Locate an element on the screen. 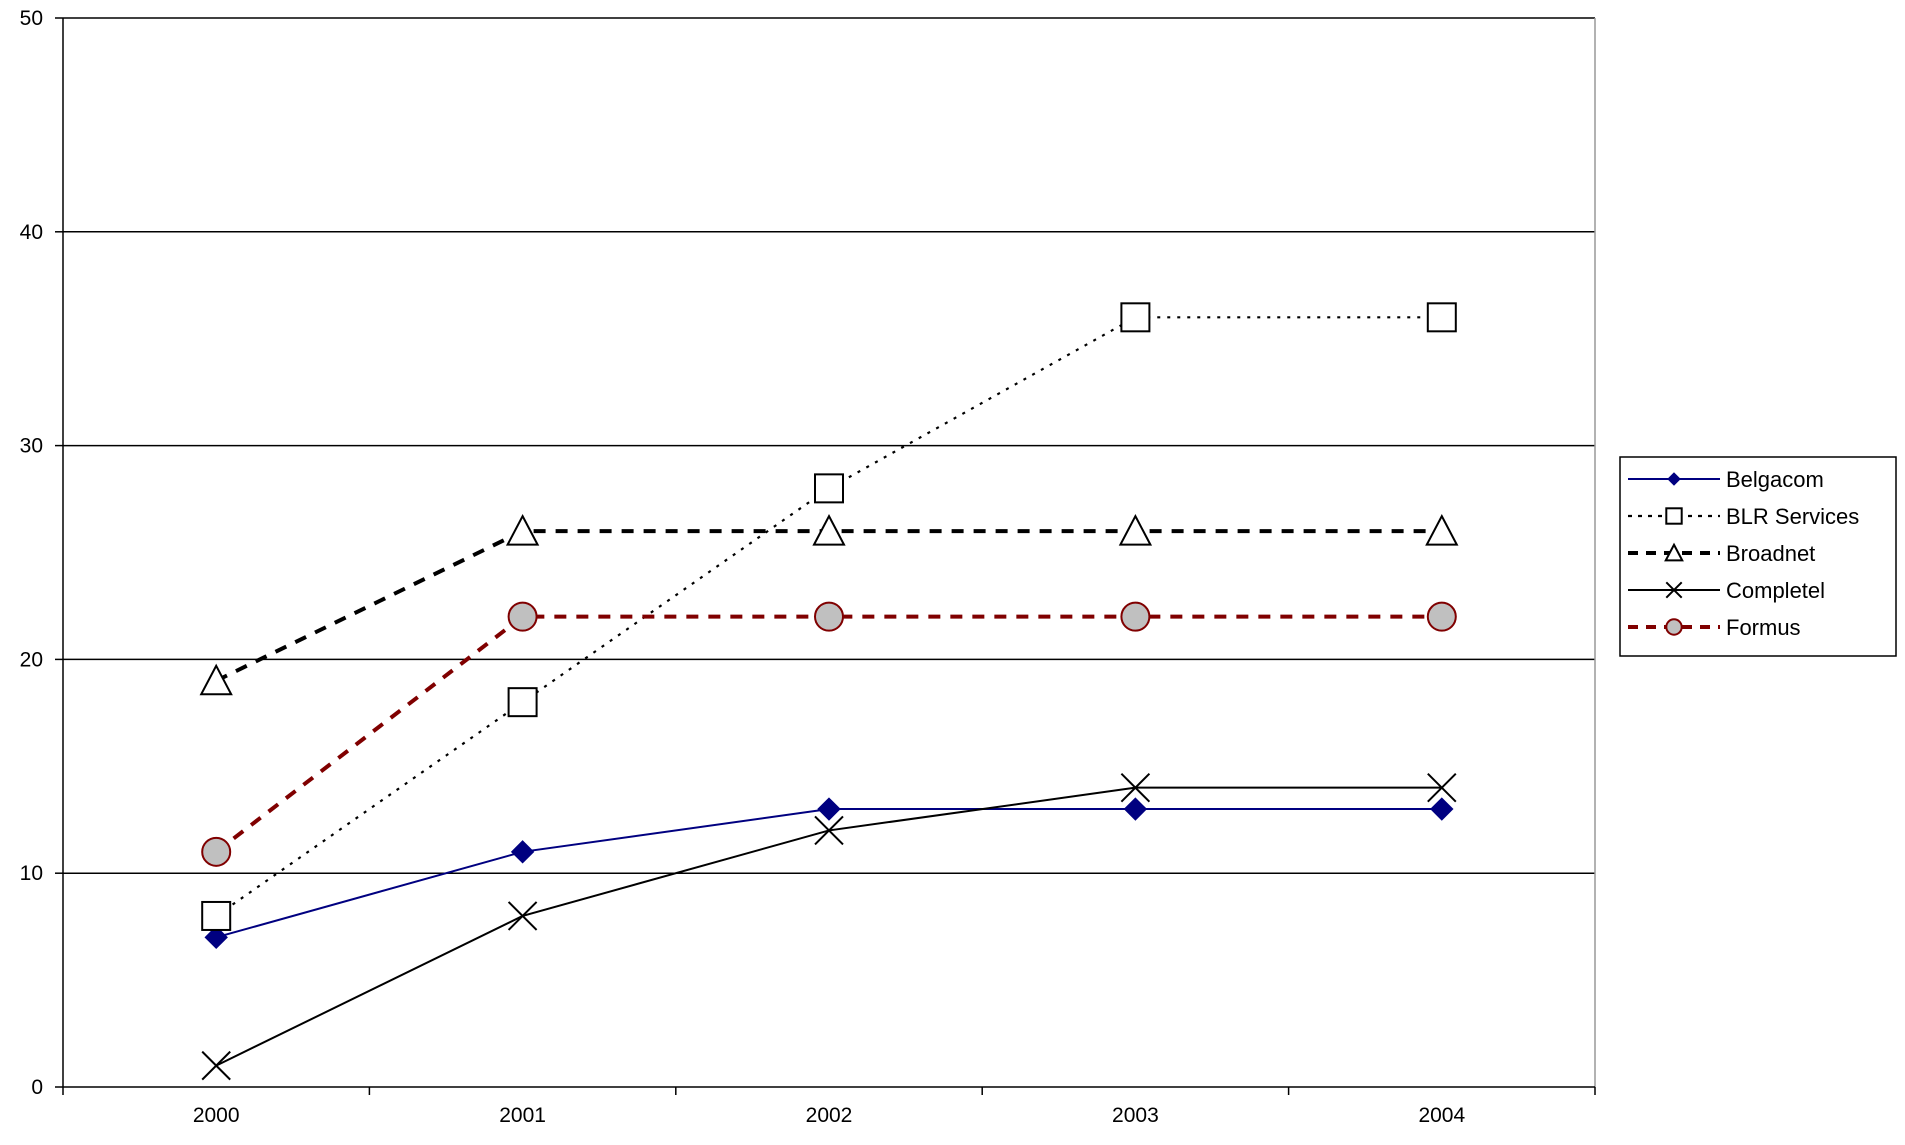 The image size is (1905, 1145). series-belgacom is located at coordinates (829, 873).